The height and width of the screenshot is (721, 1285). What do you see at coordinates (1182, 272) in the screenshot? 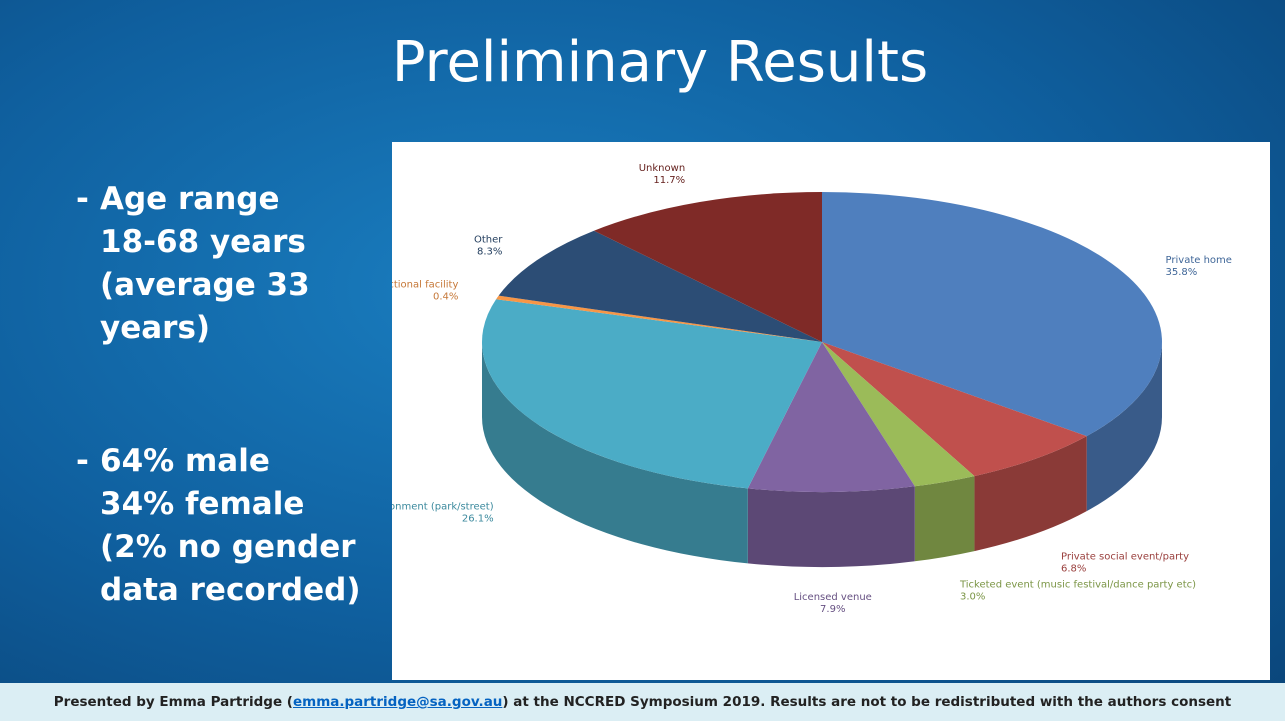
I see `value-label: 35.8%` at bounding box center [1182, 272].